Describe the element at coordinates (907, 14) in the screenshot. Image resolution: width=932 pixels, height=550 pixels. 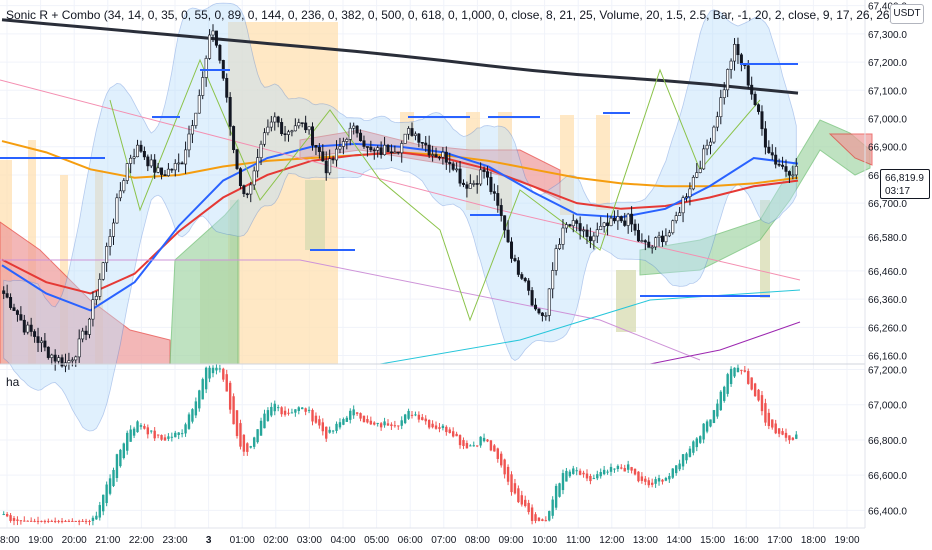
I see `currency-button: USDT` at that location.